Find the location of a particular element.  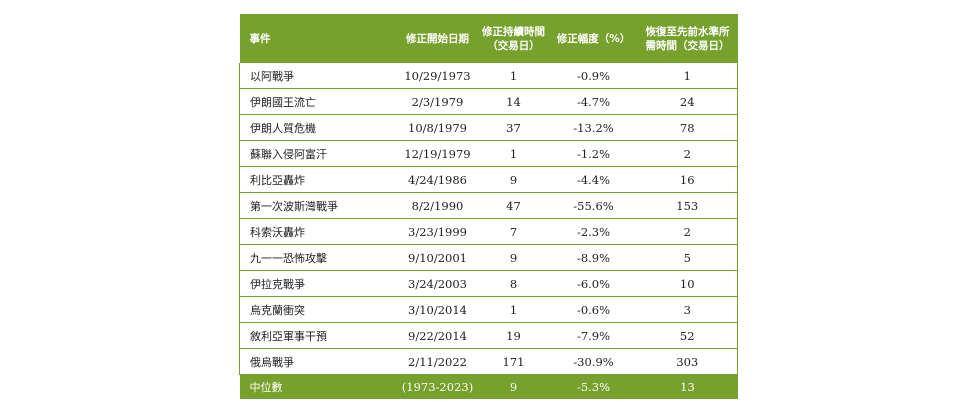

event-name-cell: 伊拉克戰爭 is located at coordinates (318, 283).